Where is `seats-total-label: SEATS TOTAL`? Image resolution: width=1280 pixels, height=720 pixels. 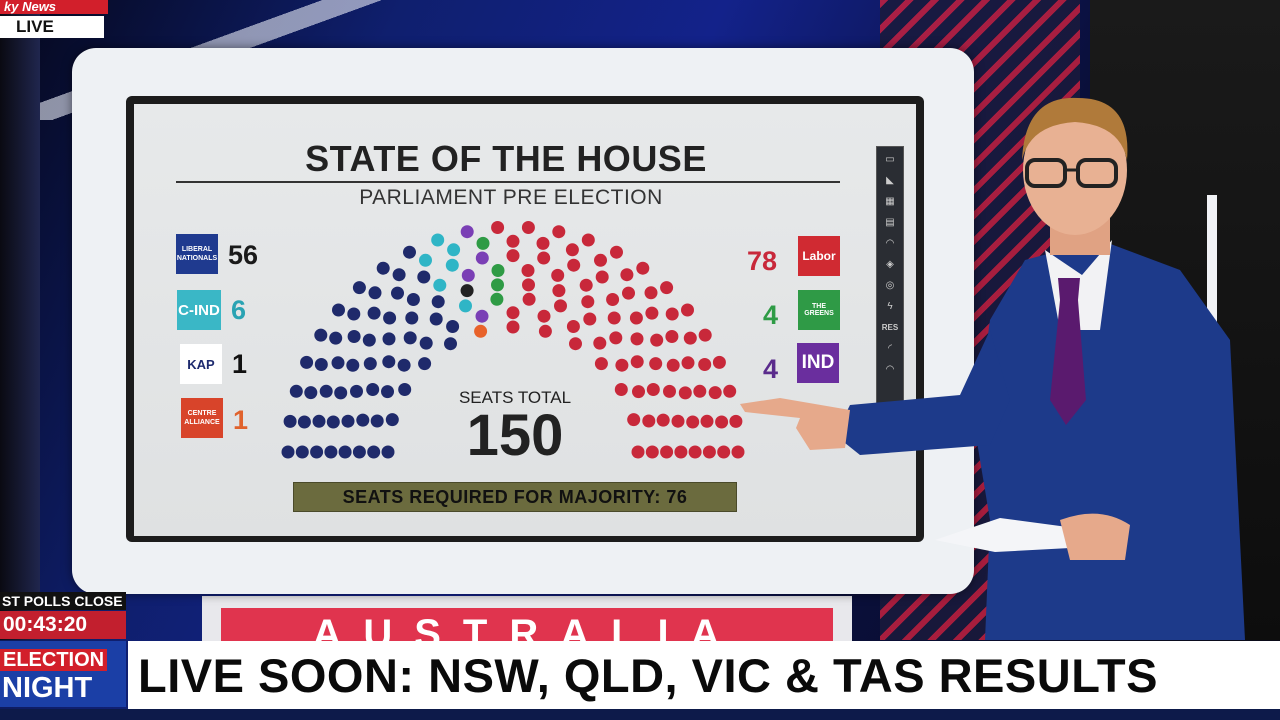
seats-total-label: SEATS TOTAL is located at coordinates (515, 397).